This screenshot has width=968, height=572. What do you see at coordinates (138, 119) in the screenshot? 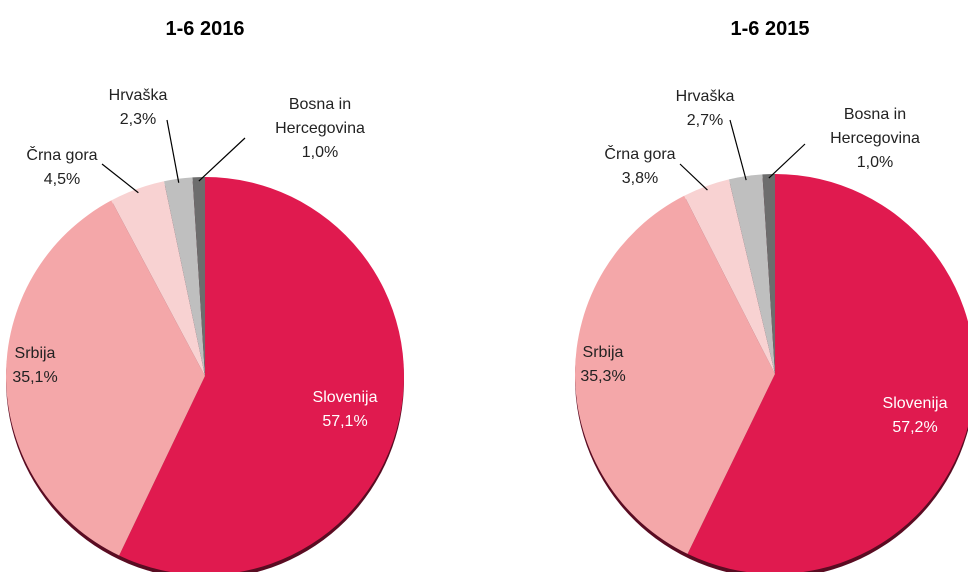
I see `slice-value: 2,3%` at bounding box center [138, 119].